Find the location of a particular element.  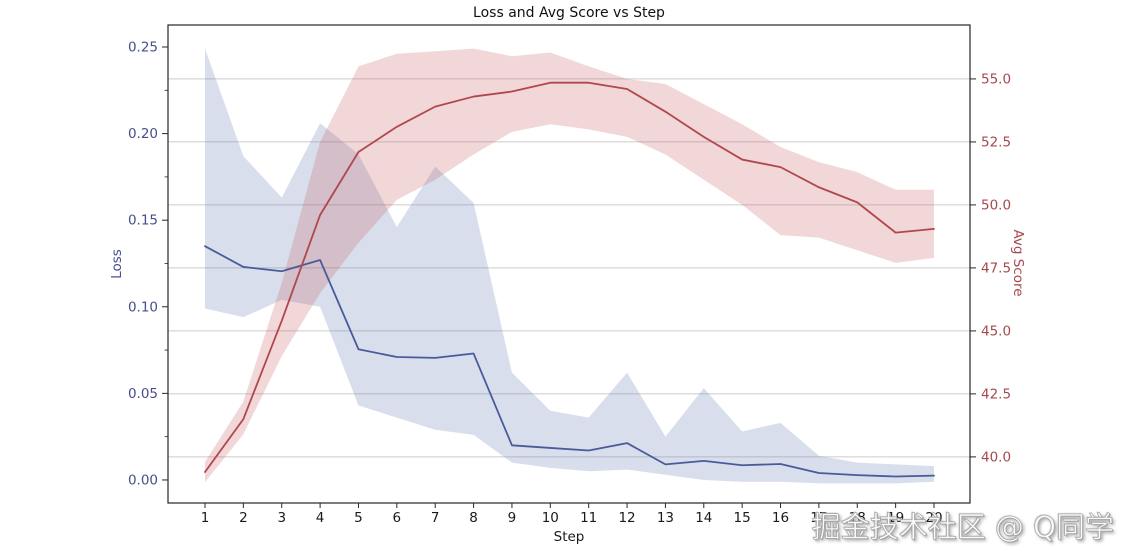

left-tick-label: 0.00 is located at coordinates (143, 480).